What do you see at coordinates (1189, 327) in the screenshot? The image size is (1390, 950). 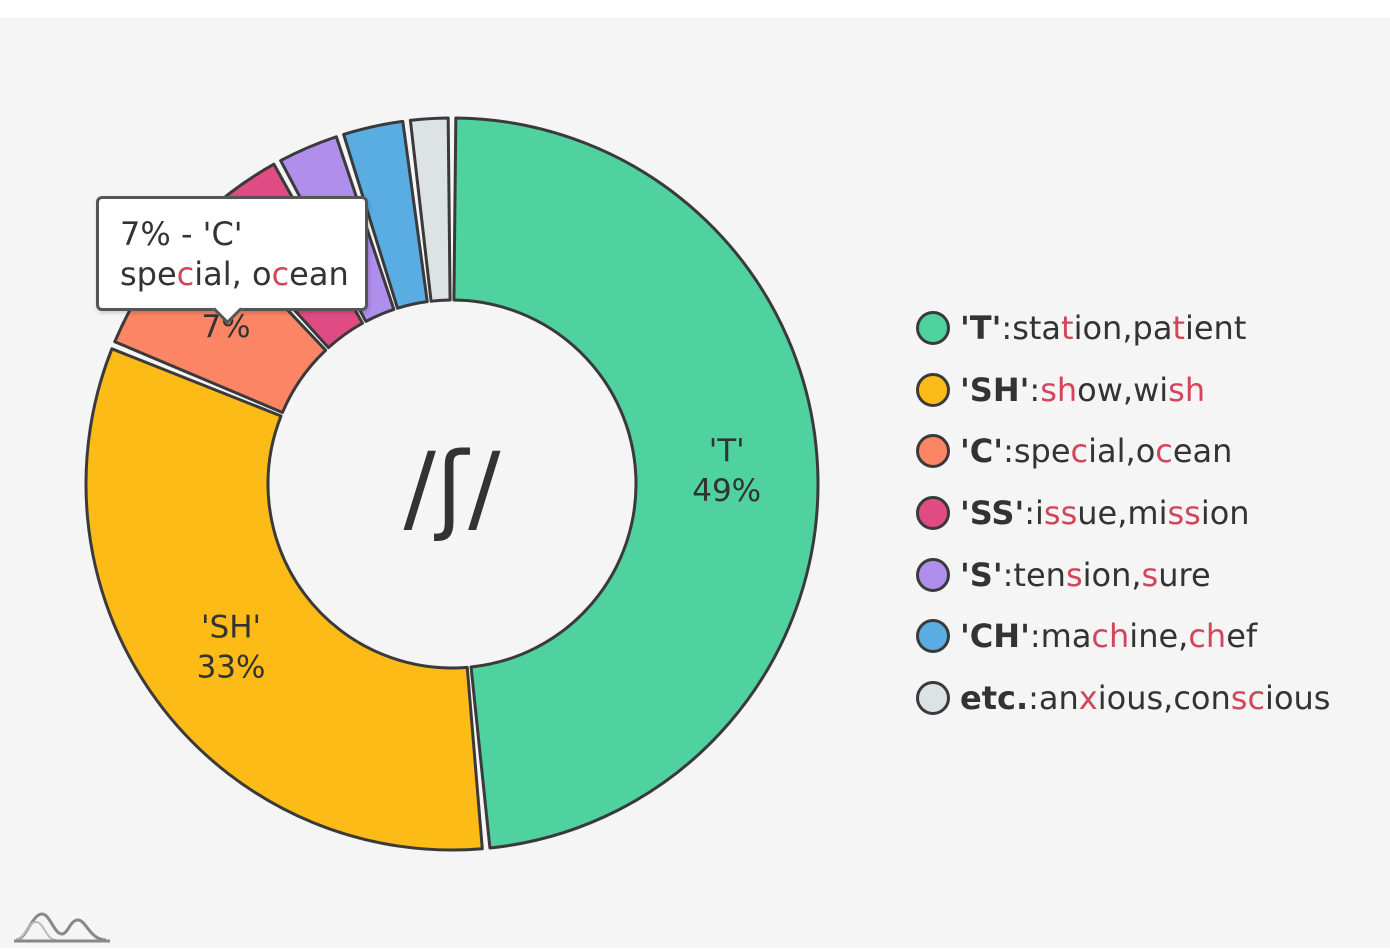 I see `legend-example-word: patient` at bounding box center [1189, 327].